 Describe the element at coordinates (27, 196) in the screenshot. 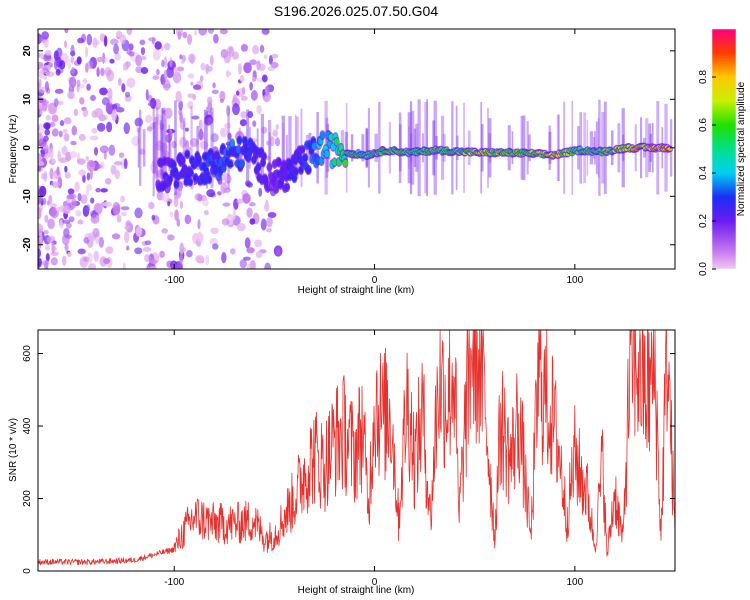

I see `y-tick-label: -10` at that location.